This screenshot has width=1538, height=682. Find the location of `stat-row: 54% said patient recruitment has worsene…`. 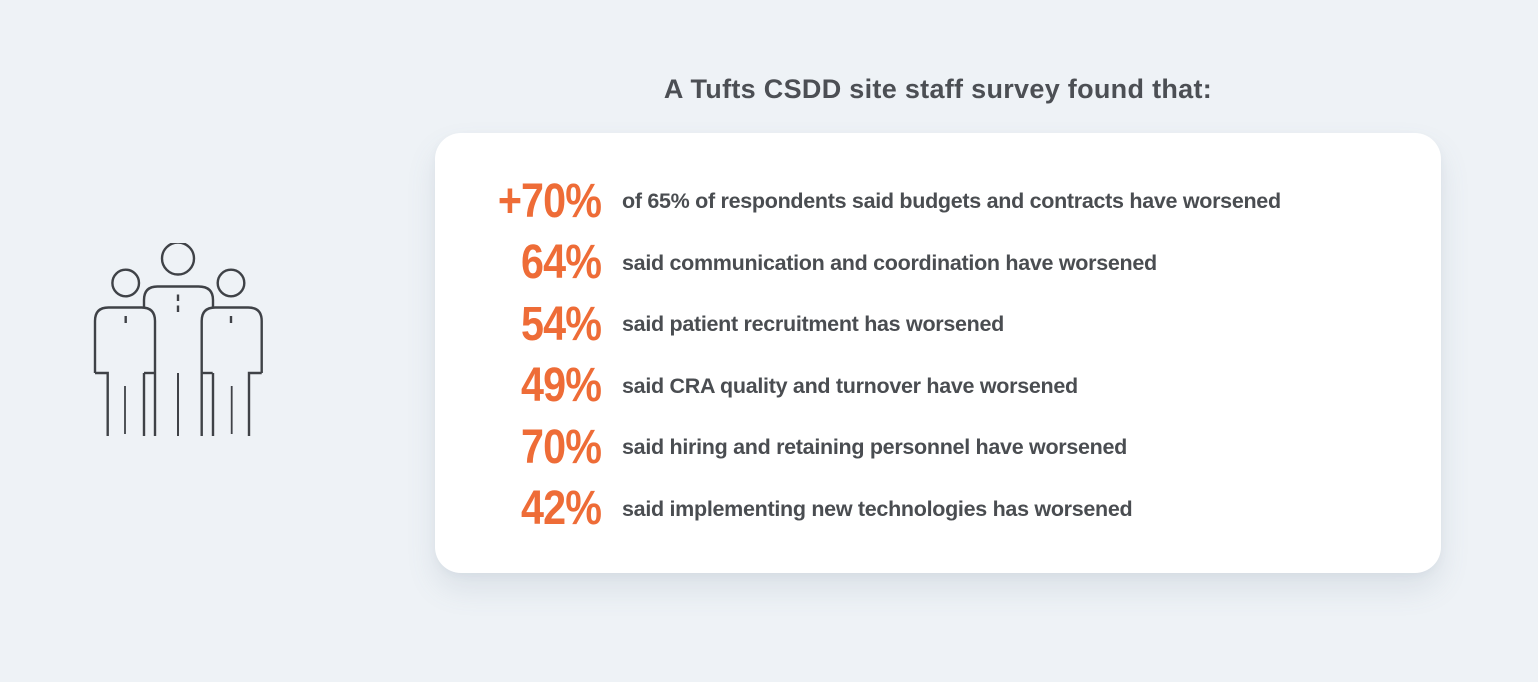

stat-row: 54% said patient recruitment has worsene… is located at coordinates (923, 325).